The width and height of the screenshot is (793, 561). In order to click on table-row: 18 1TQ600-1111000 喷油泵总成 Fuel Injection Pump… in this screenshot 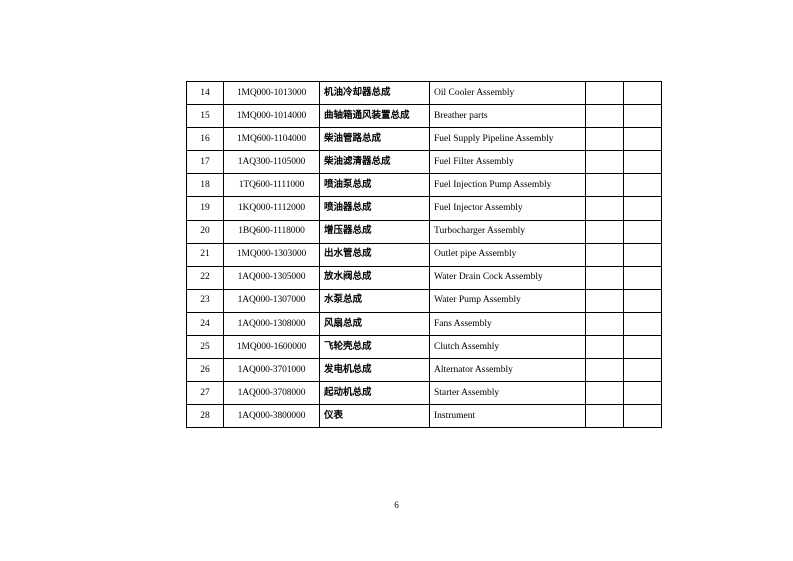, I will do `click(424, 185)`.